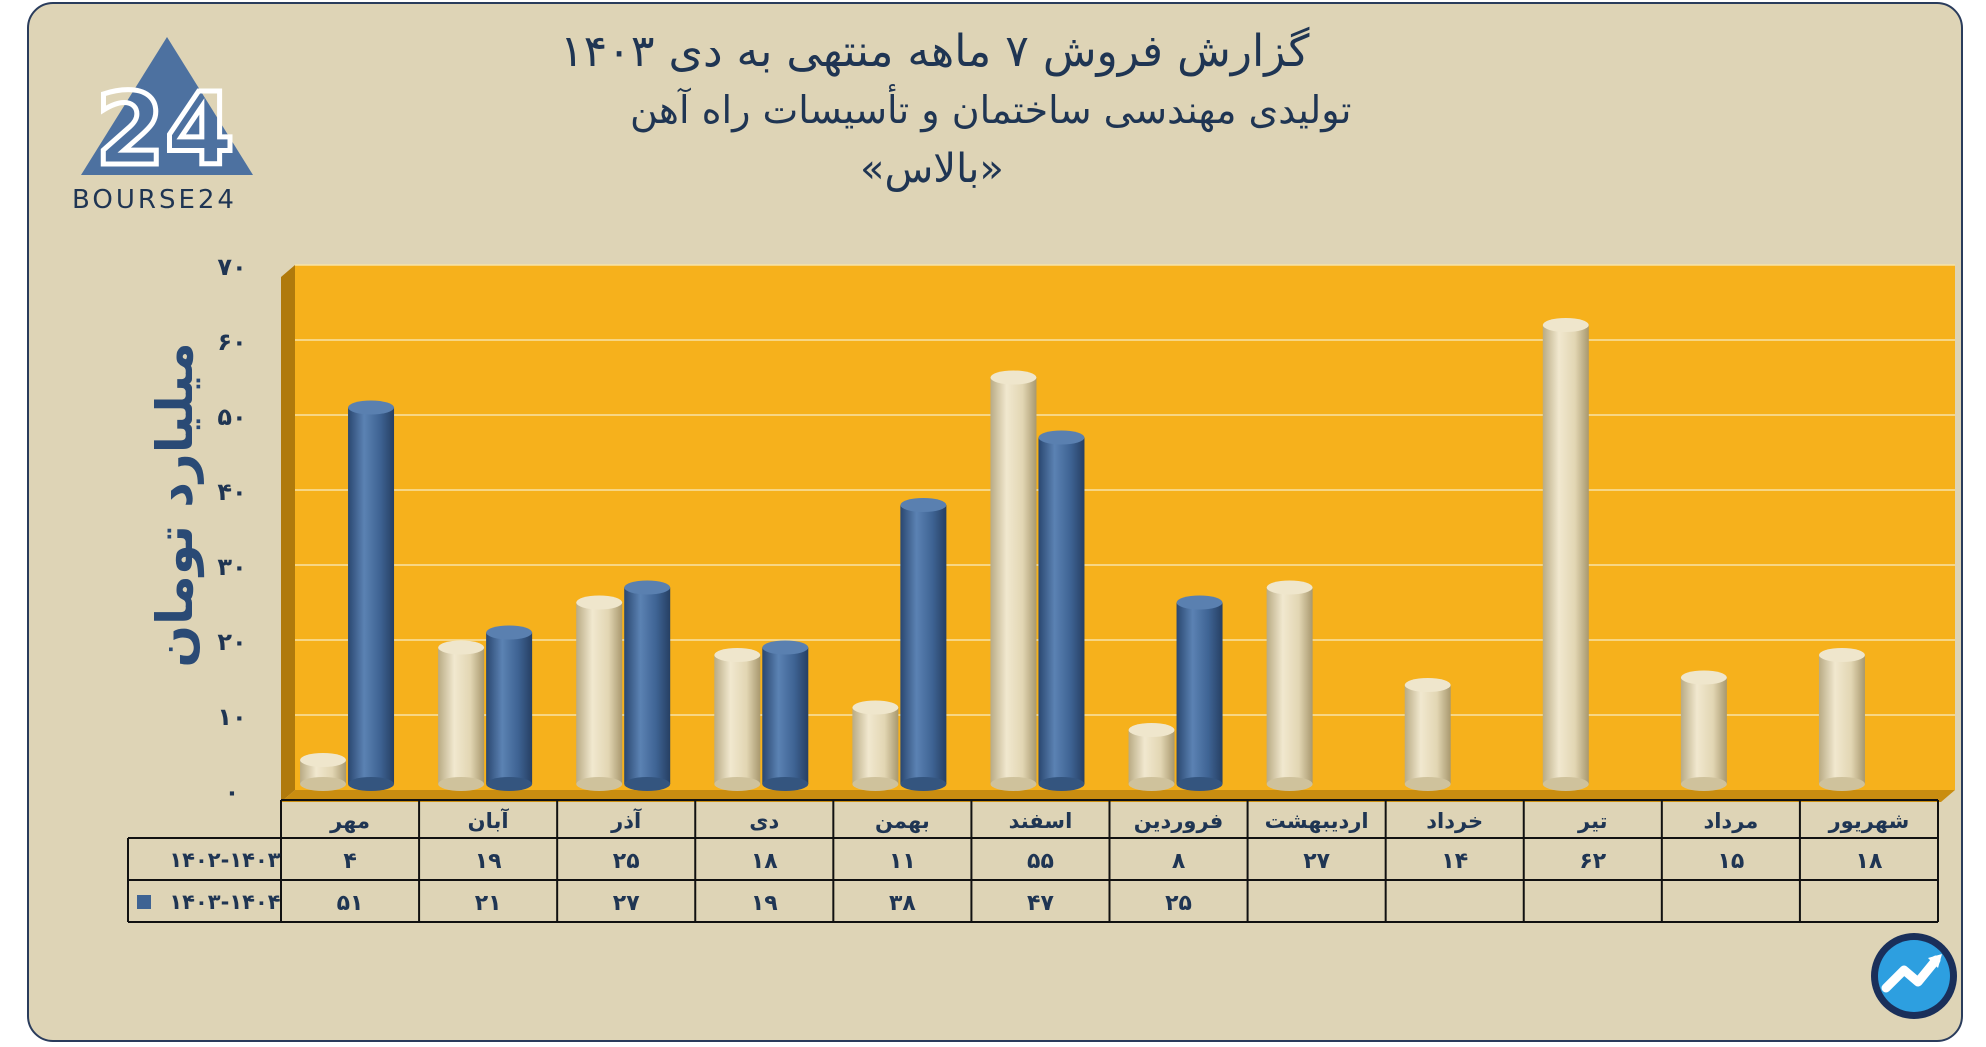  I want to click on legend-series-2: ۱۴۰۳-۱۴۰۴, so click(224, 902).